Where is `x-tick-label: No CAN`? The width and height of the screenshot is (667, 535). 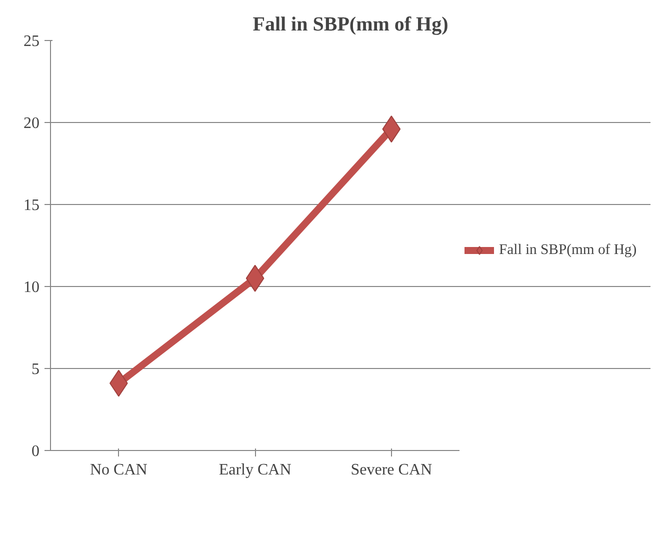 x-tick-label: No CAN is located at coordinates (119, 470).